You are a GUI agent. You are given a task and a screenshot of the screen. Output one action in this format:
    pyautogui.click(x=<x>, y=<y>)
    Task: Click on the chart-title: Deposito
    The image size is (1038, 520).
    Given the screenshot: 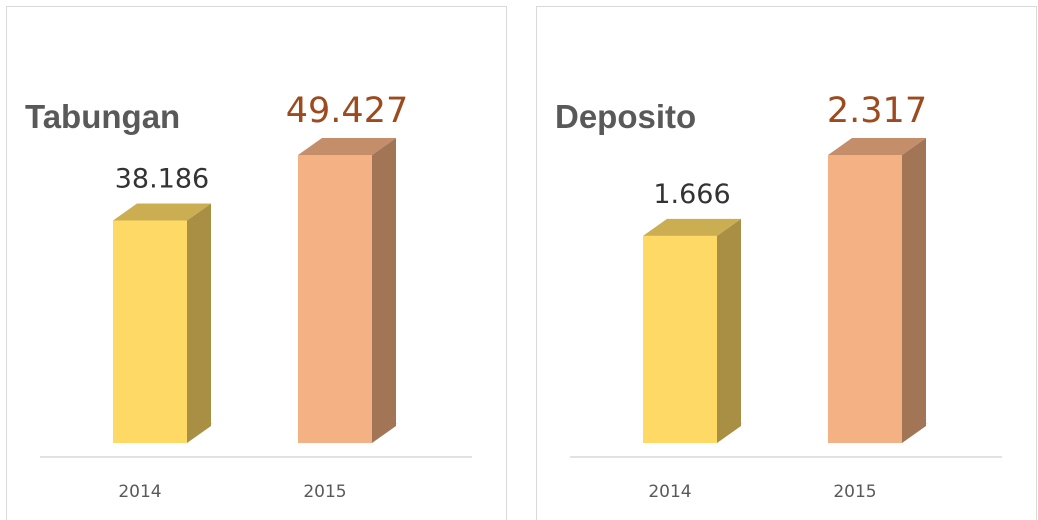 What is the action you would take?
    pyautogui.click(x=625, y=116)
    